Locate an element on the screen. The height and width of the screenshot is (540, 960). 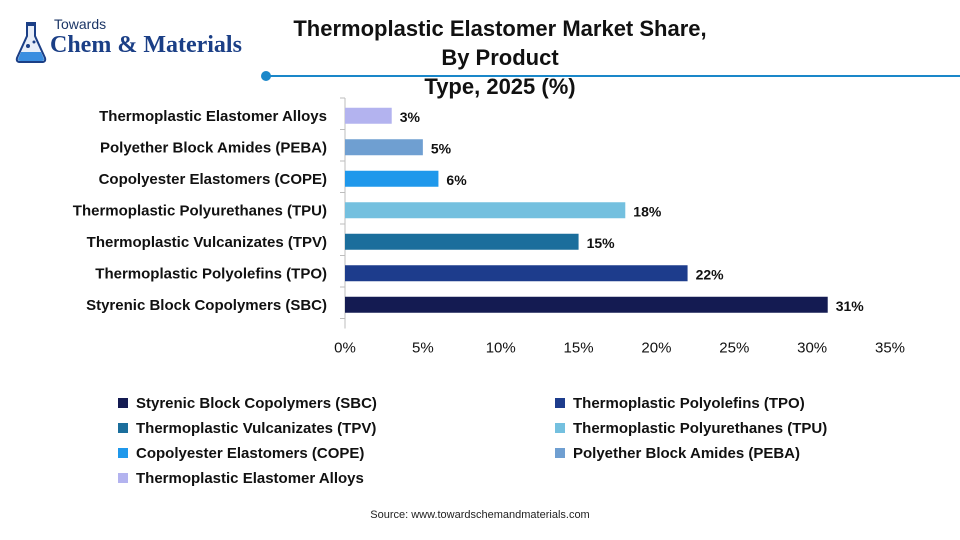
legend-item: Styrenic Block Copolymers (SBC) is located at coordinates (247, 403).